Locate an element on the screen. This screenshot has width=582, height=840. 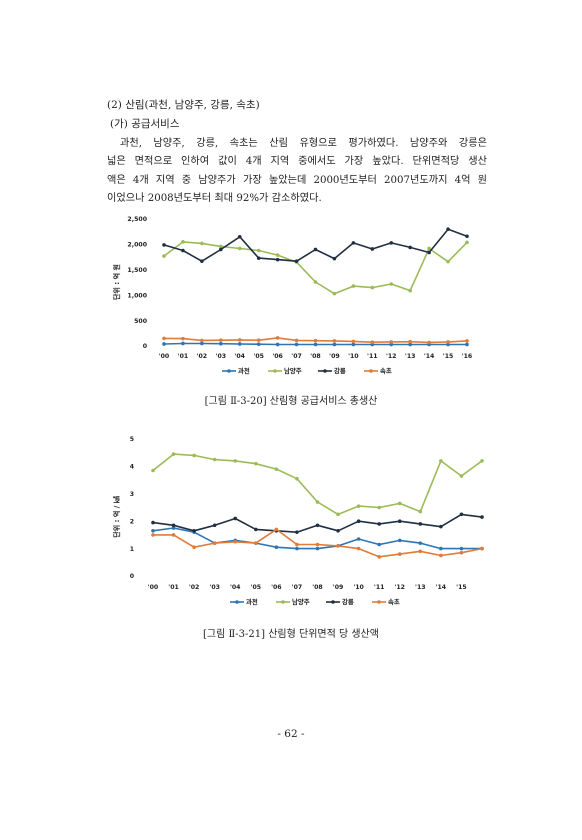
x-tick-label: '01 is located at coordinates (183, 356).